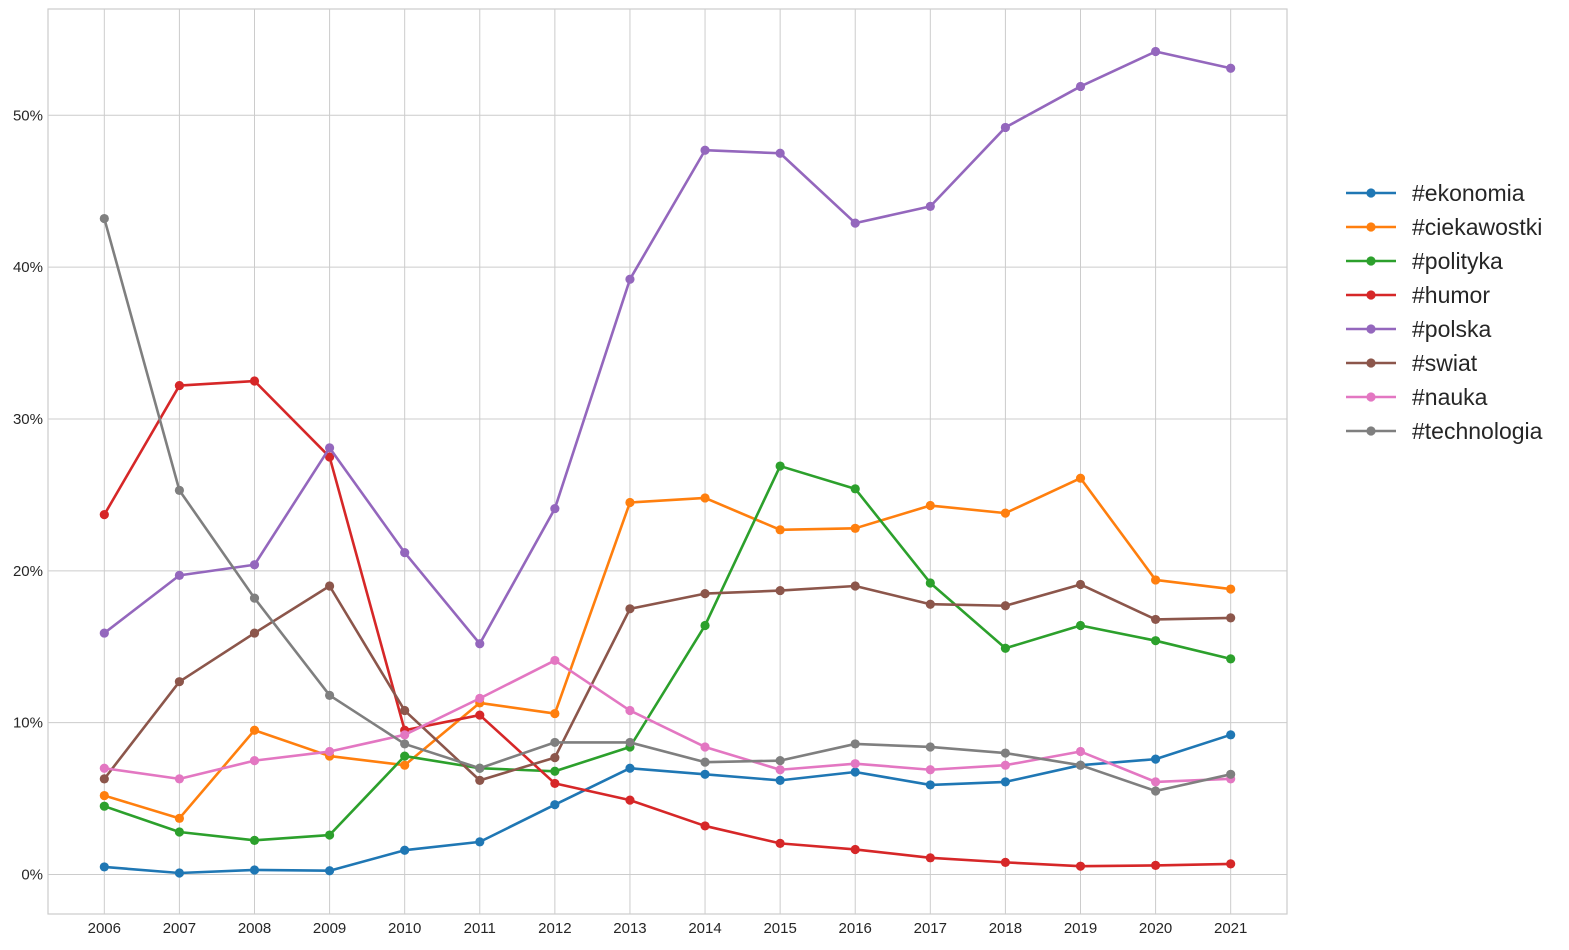 The image size is (1569, 950). I want to click on legend-item: #ekonomia, so click(1435, 193).